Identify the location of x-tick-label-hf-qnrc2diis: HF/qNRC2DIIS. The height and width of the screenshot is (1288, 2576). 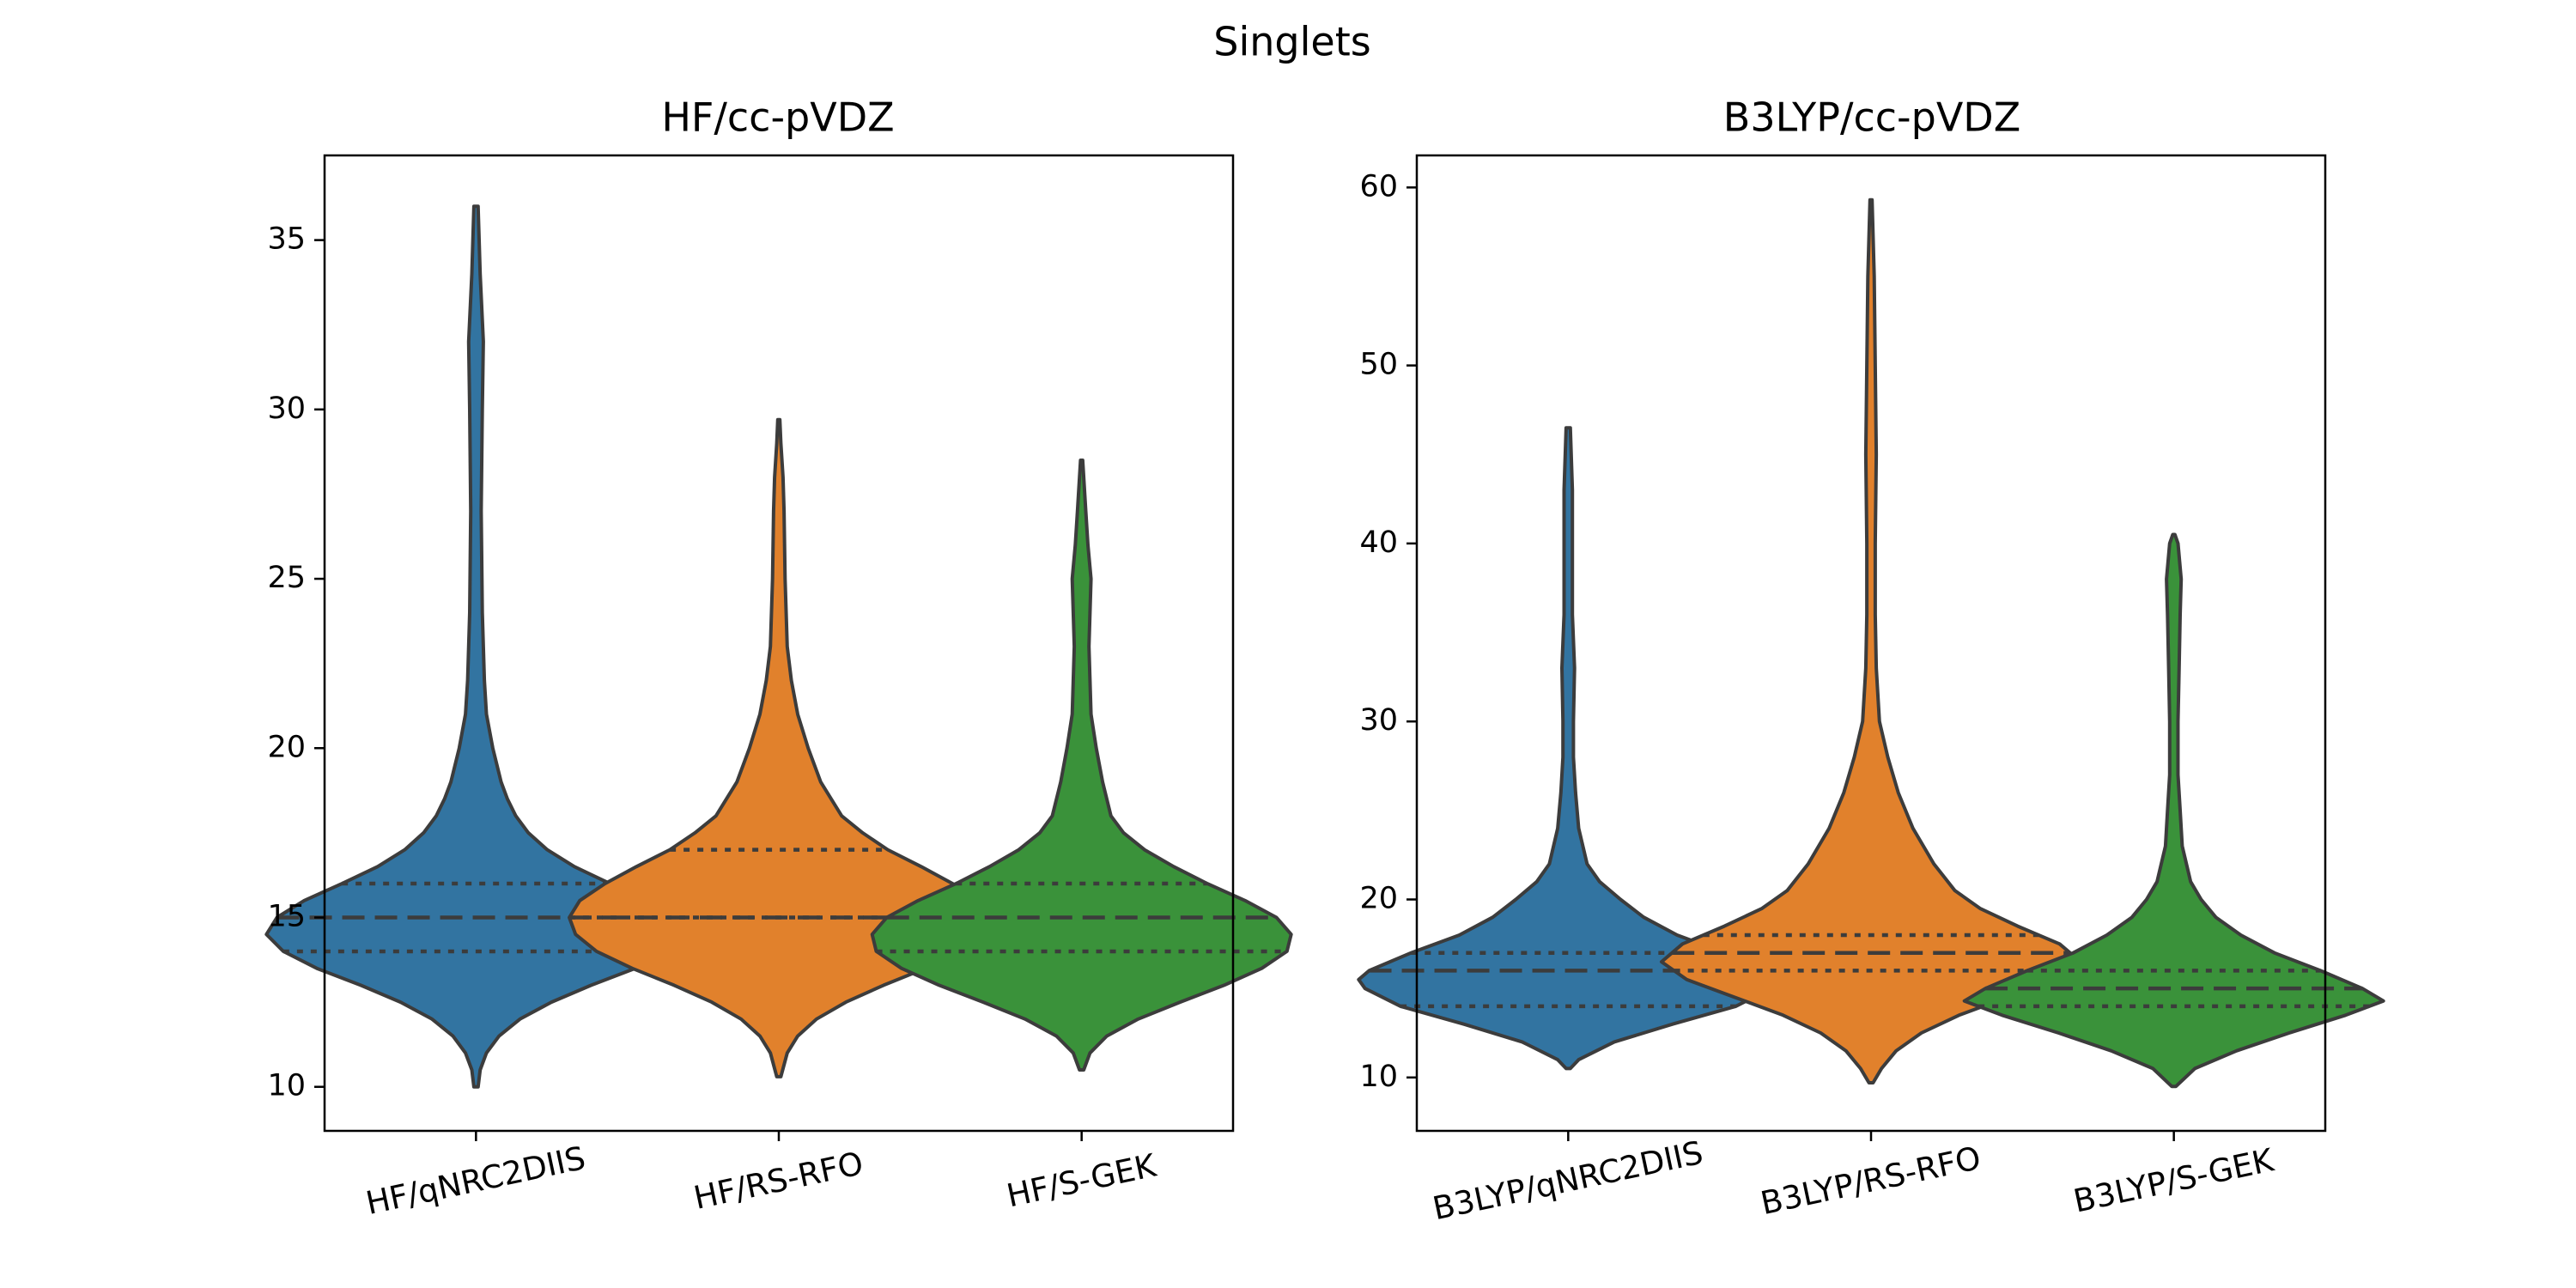
(475, 1180).